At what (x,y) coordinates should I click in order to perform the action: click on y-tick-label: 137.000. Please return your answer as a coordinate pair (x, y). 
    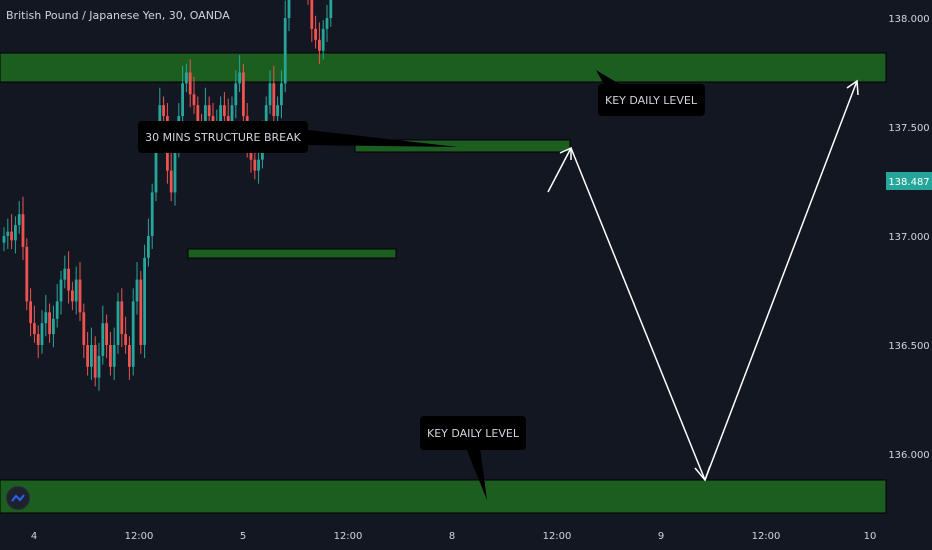
    Looking at the image, I should click on (908, 237).